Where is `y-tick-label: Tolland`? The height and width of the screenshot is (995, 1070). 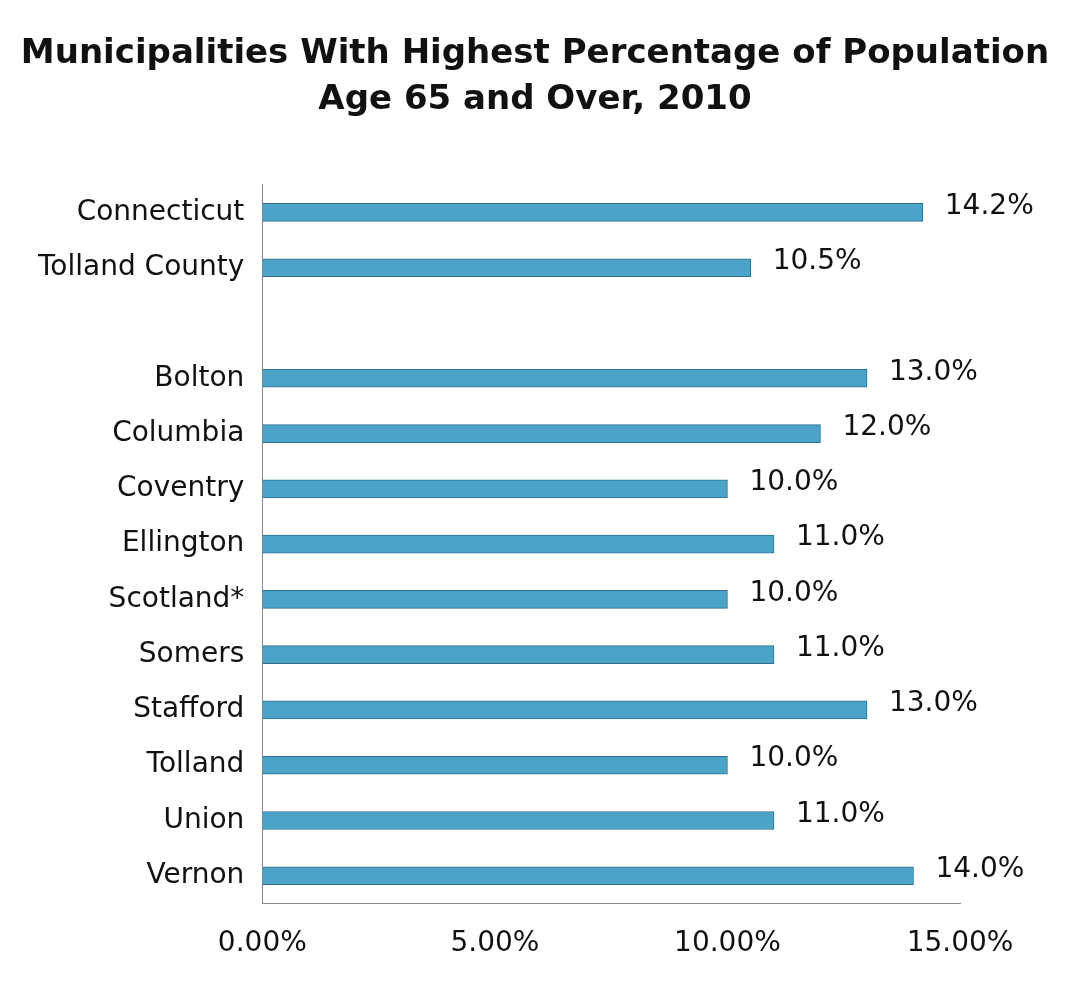
y-tick-label: Tolland is located at coordinates (195, 763).